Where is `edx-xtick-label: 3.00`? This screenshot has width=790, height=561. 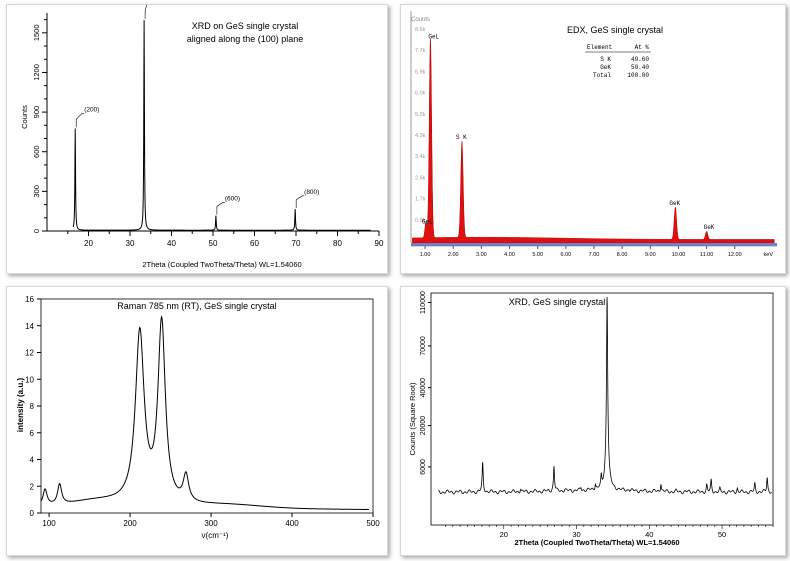
edx-xtick-label: 3.00 is located at coordinates (481, 255).